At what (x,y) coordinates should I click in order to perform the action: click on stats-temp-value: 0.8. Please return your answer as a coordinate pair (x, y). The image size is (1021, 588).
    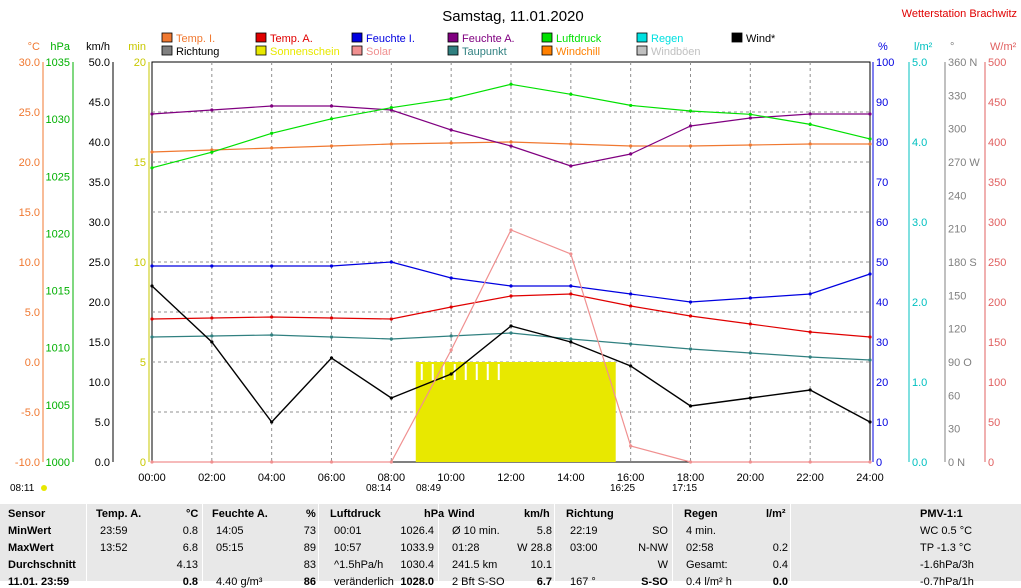
    Looking at the image, I should click on (190, 582).